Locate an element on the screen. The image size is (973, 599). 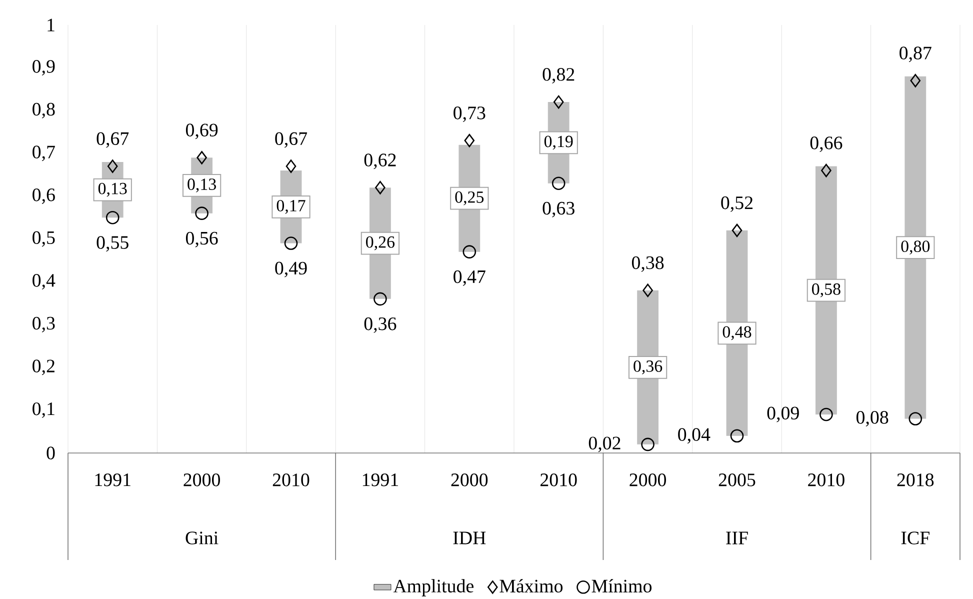
y-tick-label: 0,9 is located at coordinates (43, 68).